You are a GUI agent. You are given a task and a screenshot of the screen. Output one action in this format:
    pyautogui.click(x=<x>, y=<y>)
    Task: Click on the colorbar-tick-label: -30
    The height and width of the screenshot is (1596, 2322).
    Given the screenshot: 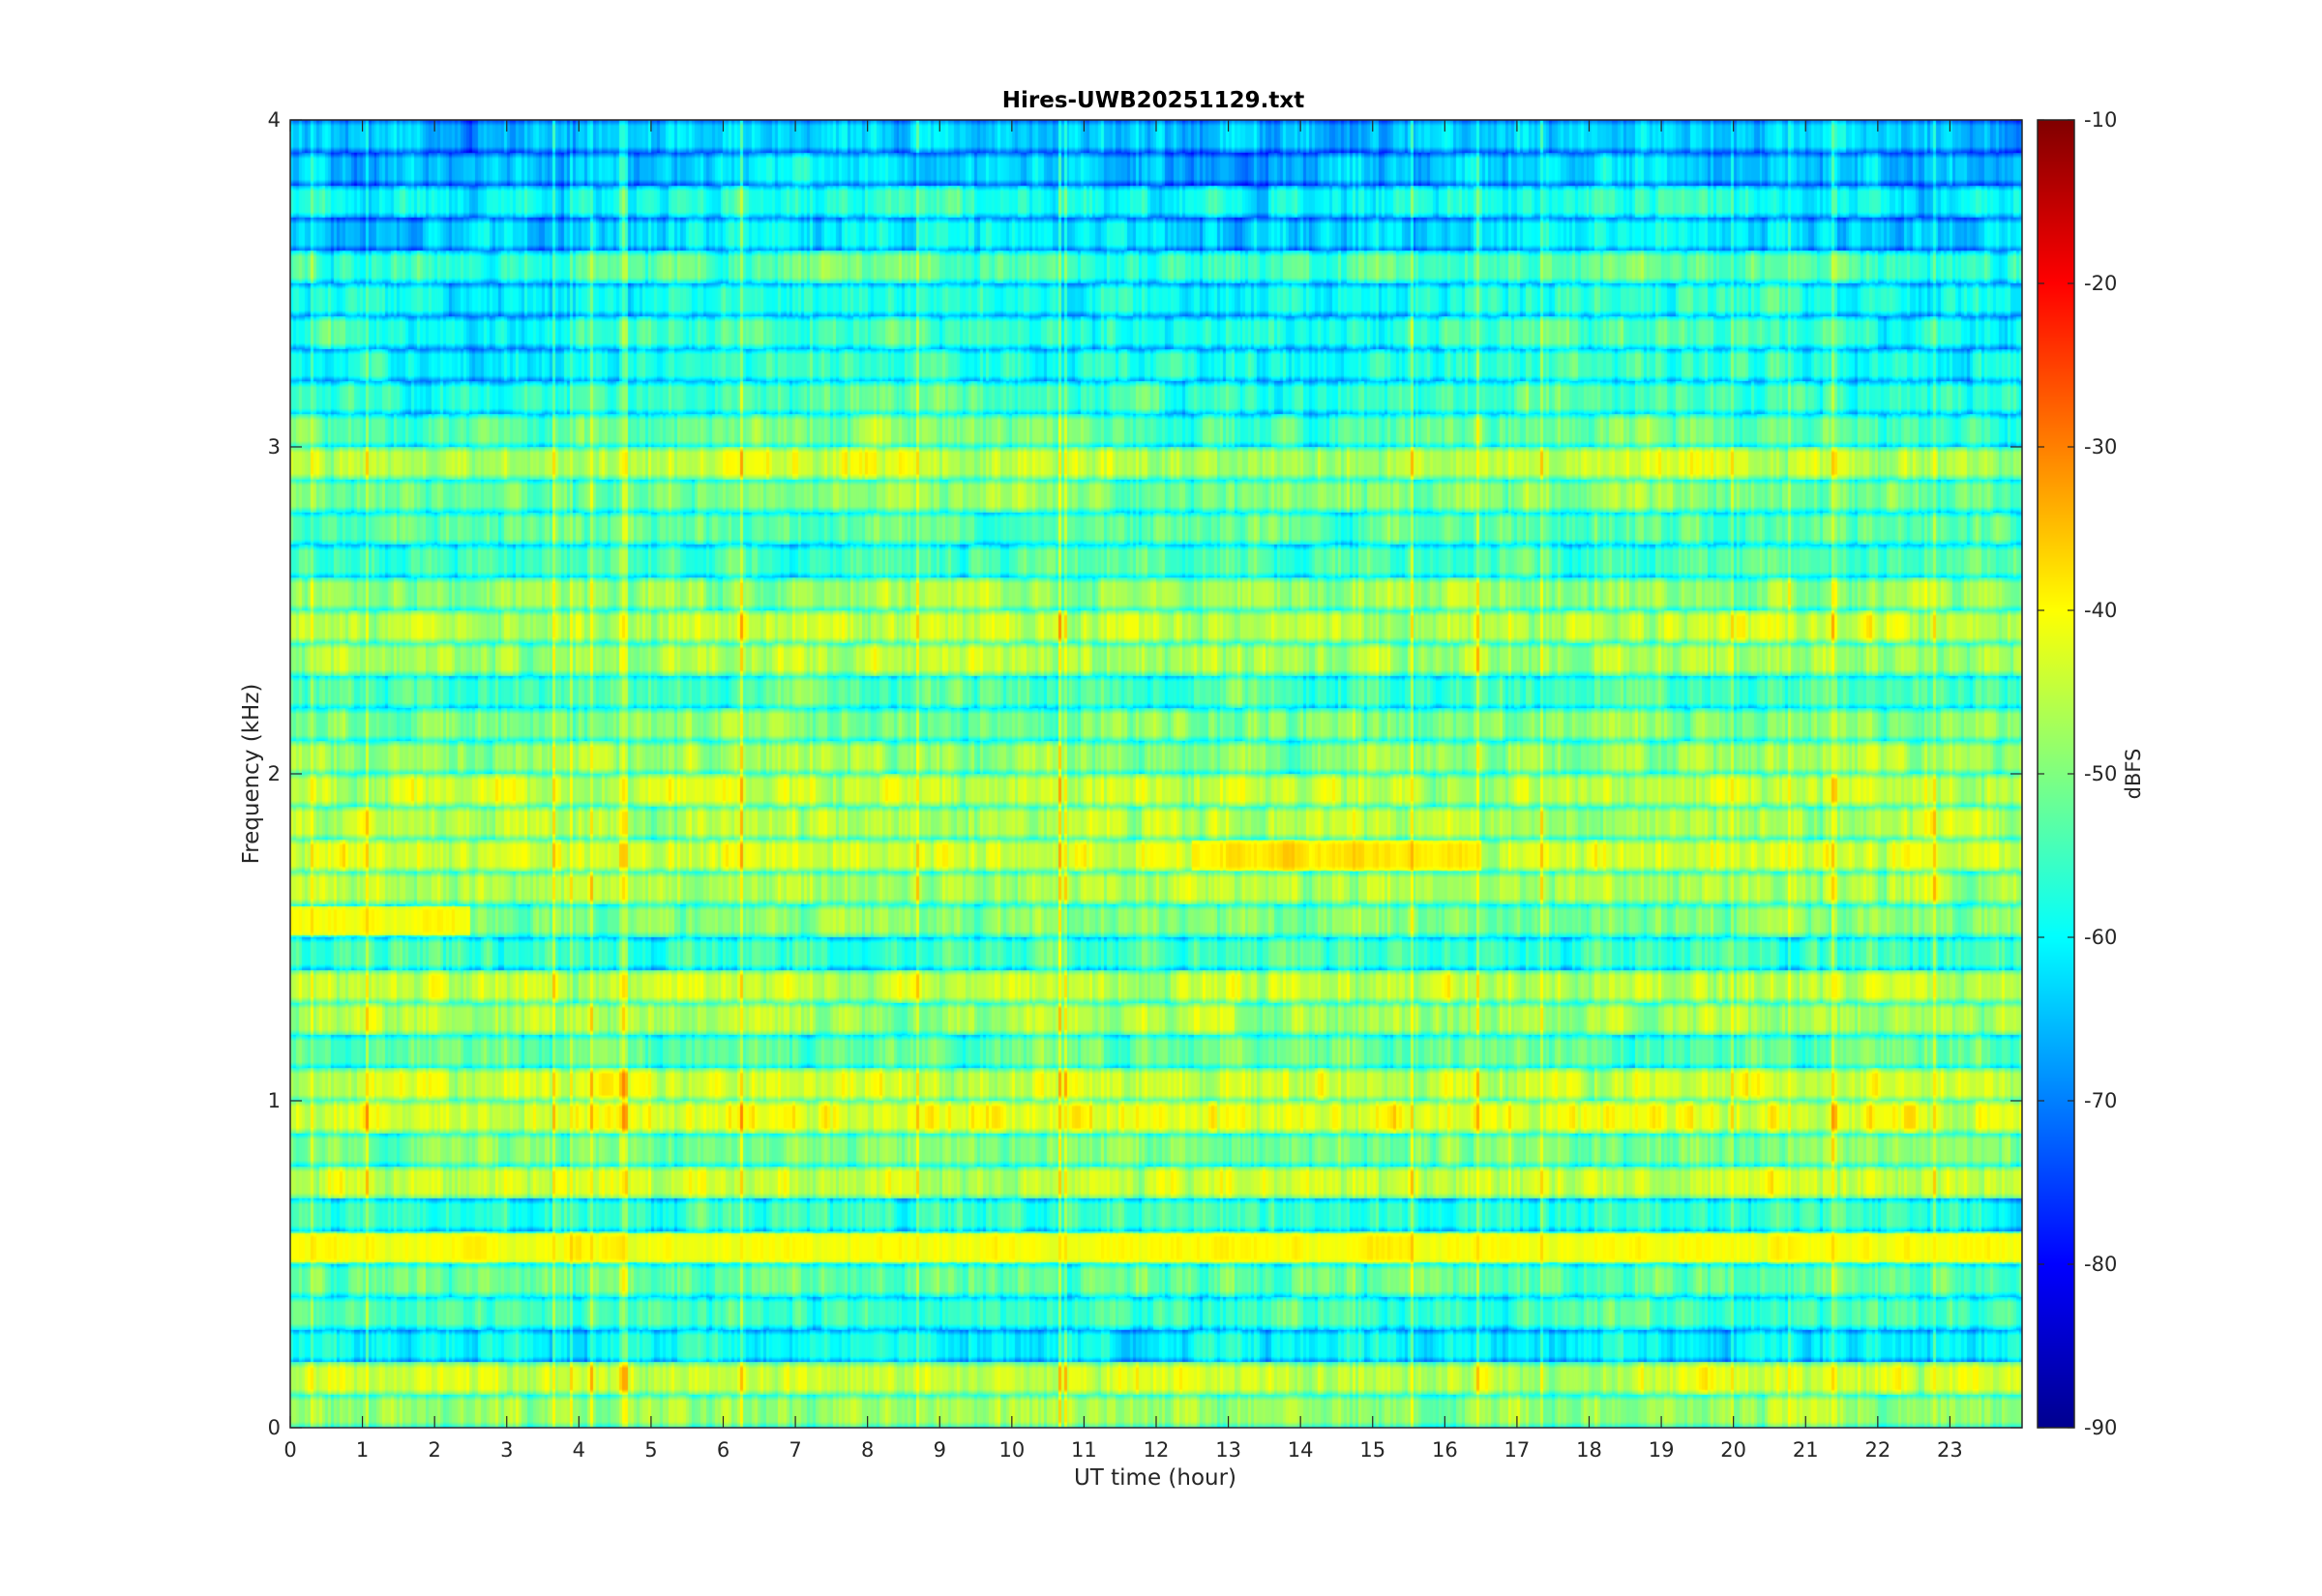 What is the action you would take?
    pyautogui.click(x=2100, y=446)
    